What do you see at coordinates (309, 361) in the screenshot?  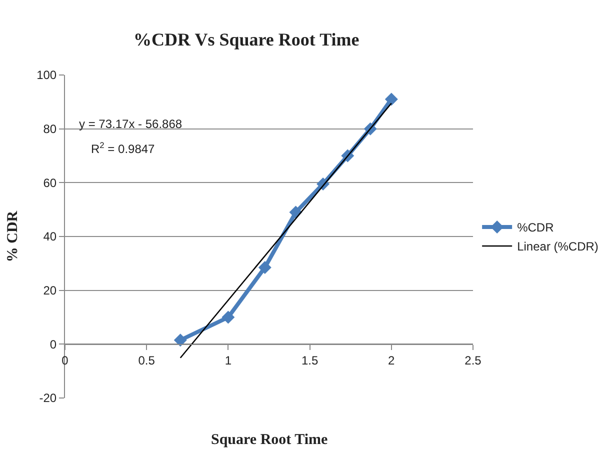 I see `x-tick-label: 1.5` at bounding box center [309, 361].